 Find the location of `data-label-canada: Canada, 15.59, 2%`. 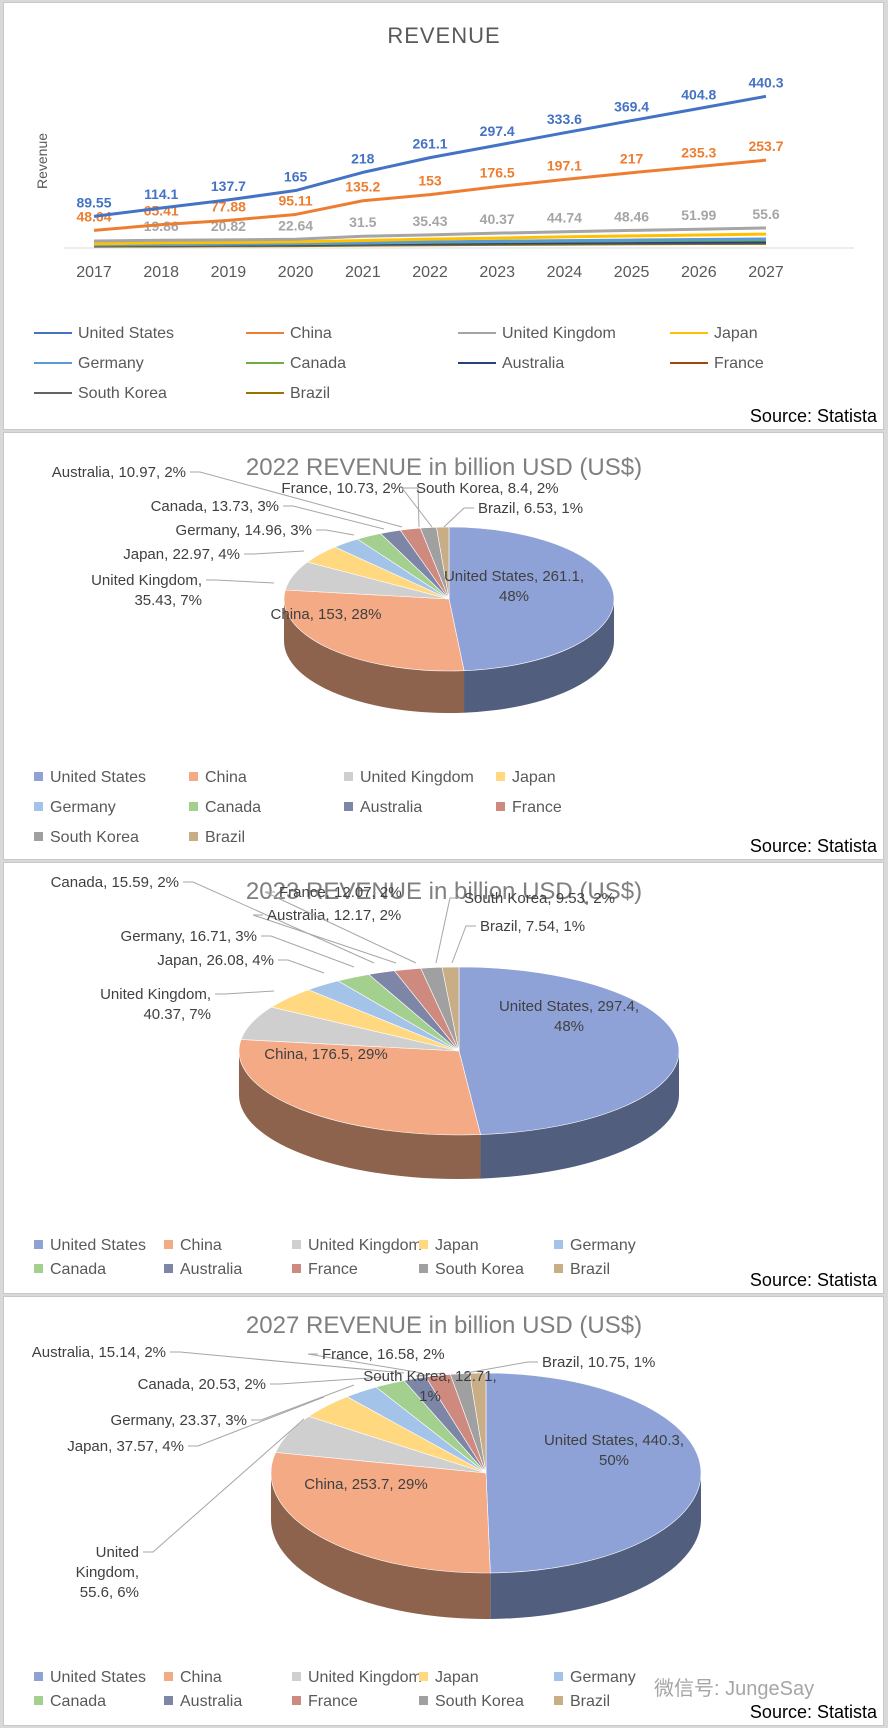

data-label-canada: Canada, 15.59, 2% is located at coordinates (115, 882).